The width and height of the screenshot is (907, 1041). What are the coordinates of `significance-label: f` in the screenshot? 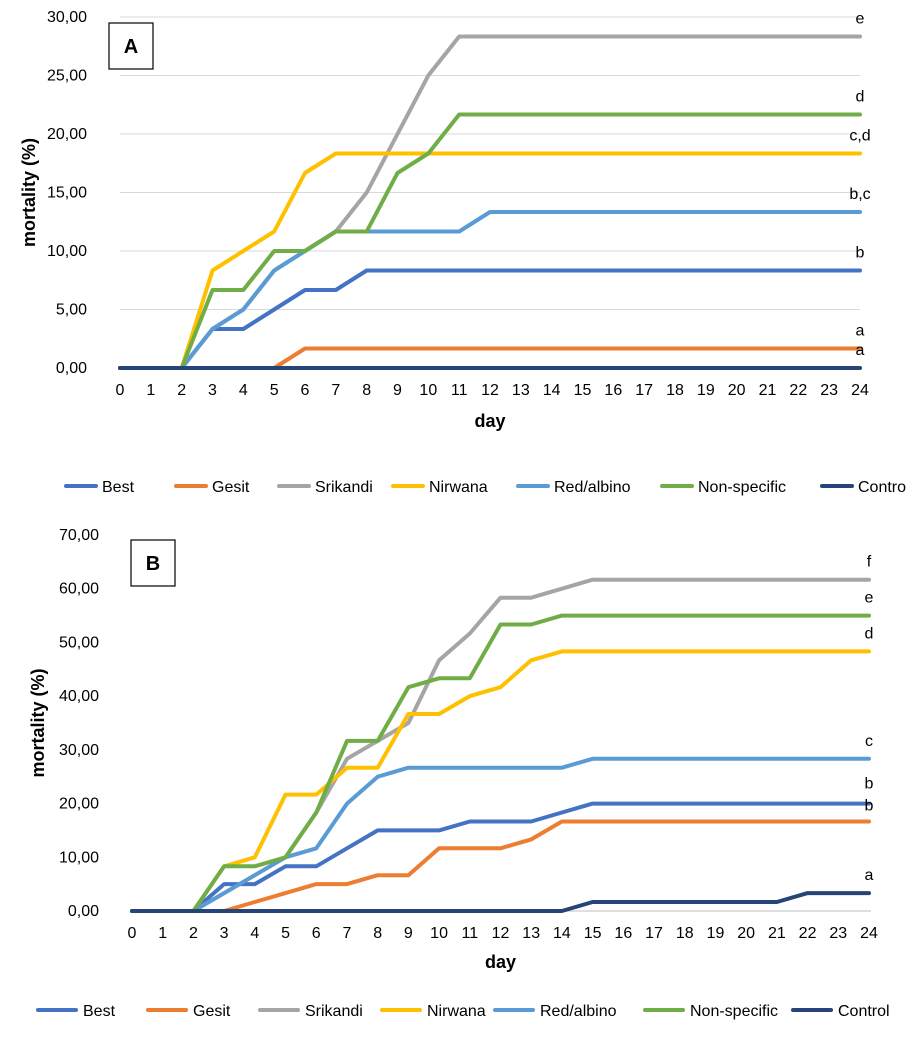 It's located at (869, 562).